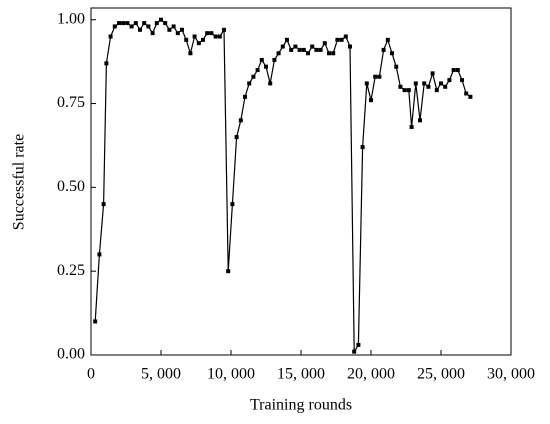  Describe the element at coordinates (371, 374) in the screenshot. I see `x-tick-label: 20, 000` at that location.